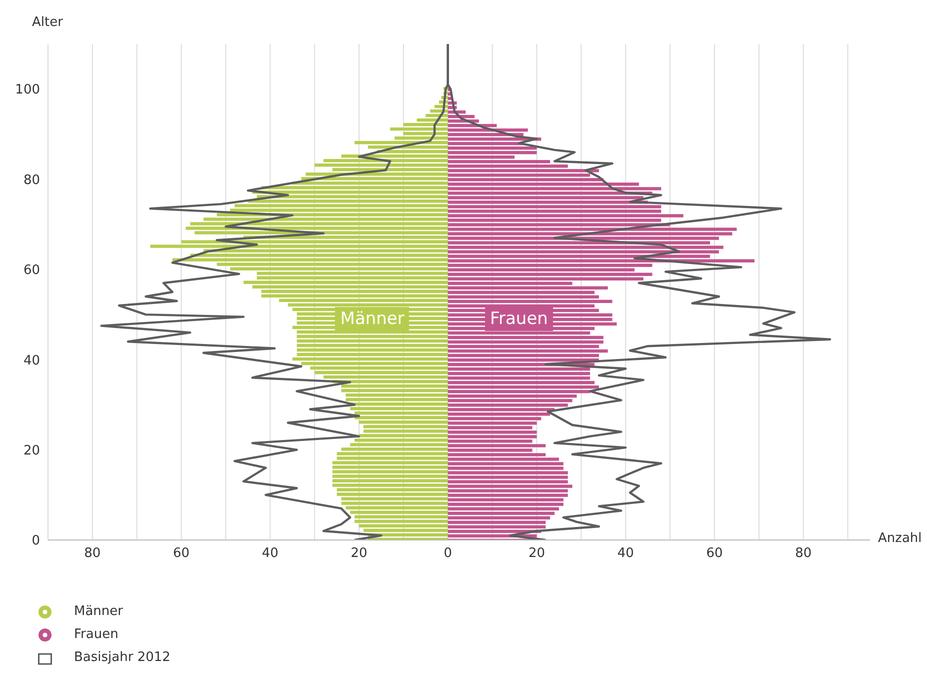 The width and height of the screenshot is (927, 675). What do you see at coordinates (448, 554) in the screenshot?
I see `x-tick-label: 0` at bounding box center [448, 554].